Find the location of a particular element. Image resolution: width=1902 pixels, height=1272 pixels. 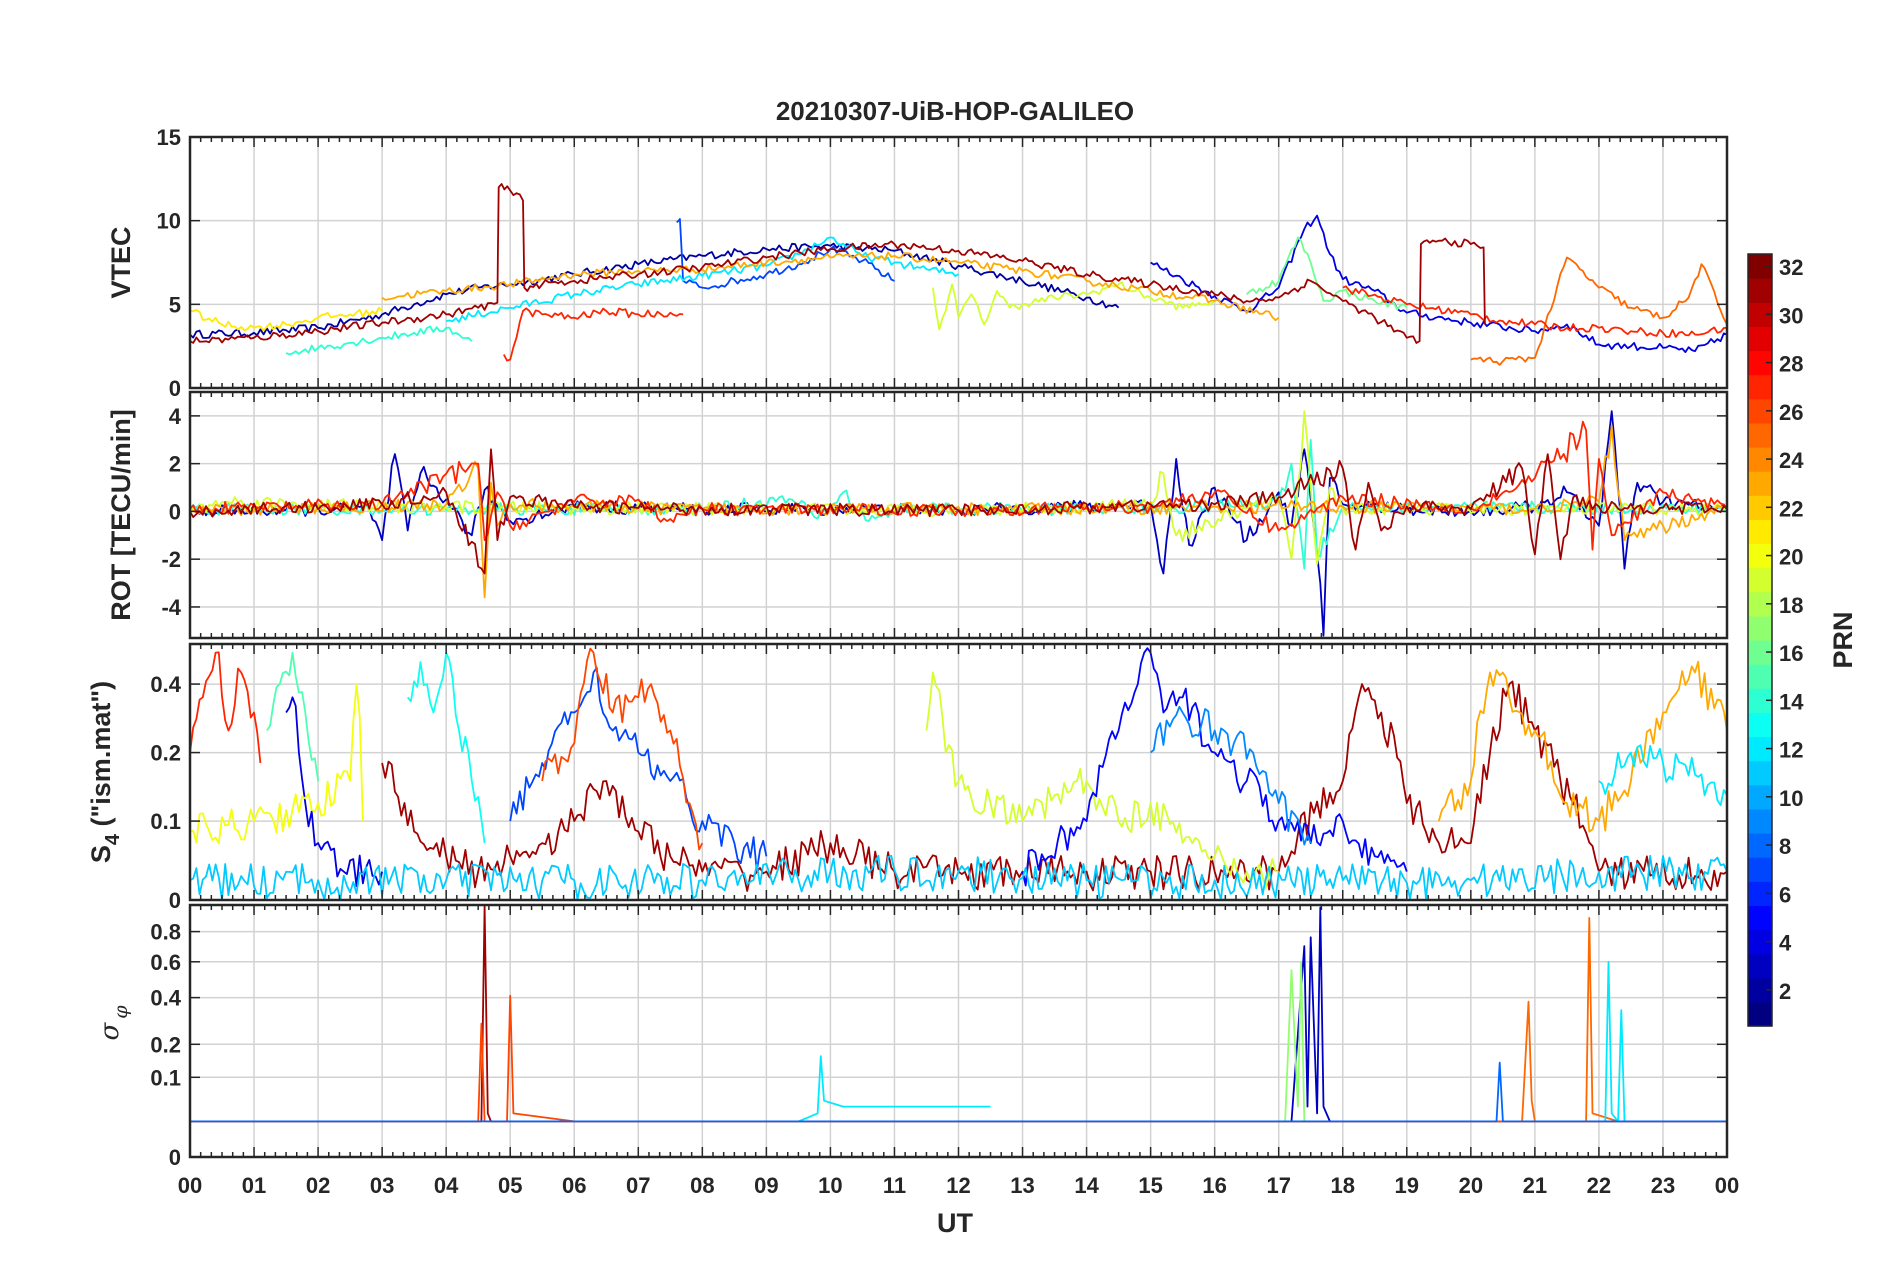

sigma-phi-y-axis-label: σφ is located at coordinates (113, 1023).